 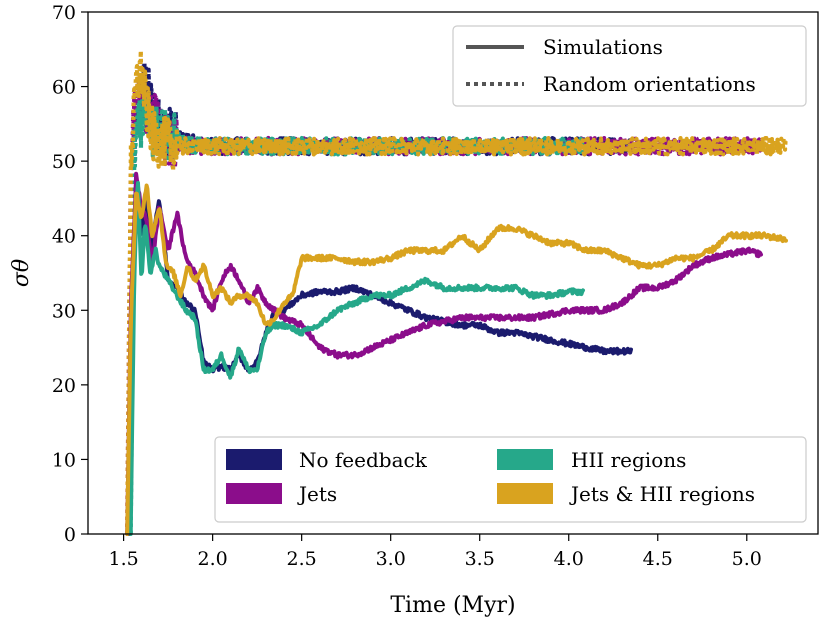 What do you see at coordinates (64, 311) in the screenshot?
I see `y-tick-label: 30` at bounding box center [64, 311].